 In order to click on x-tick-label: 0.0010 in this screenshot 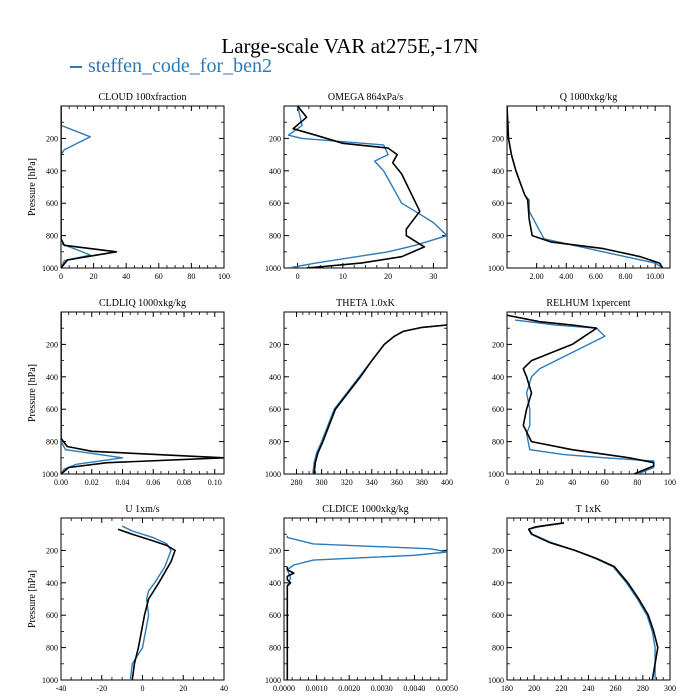, I will do `click(317, 688)`.